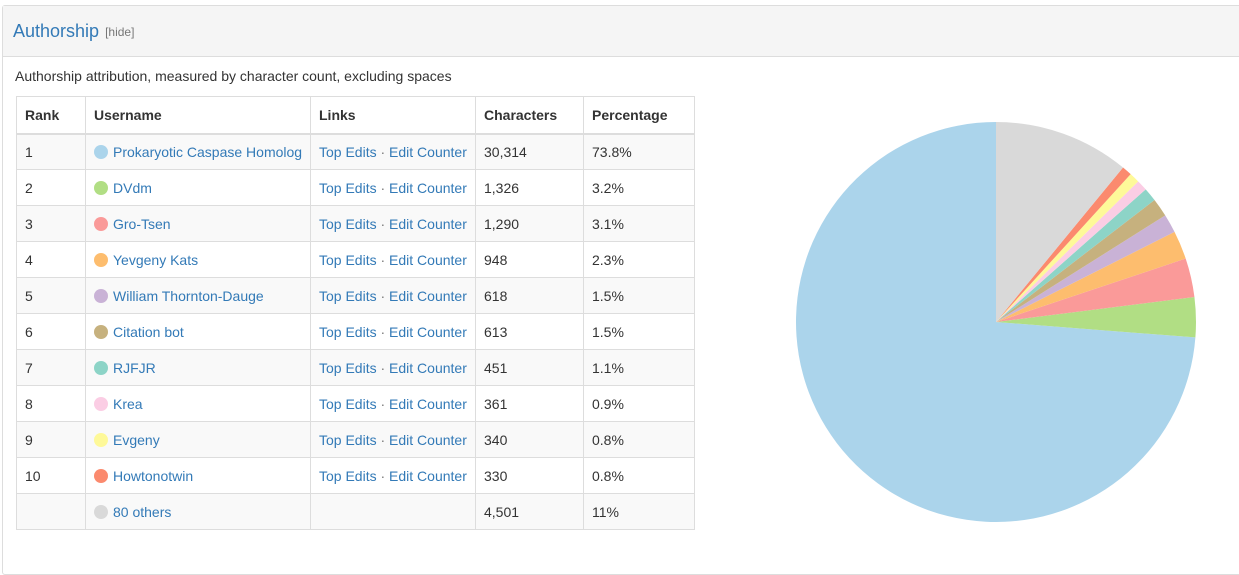  I want to click on rank-cell, so click(51, 511).